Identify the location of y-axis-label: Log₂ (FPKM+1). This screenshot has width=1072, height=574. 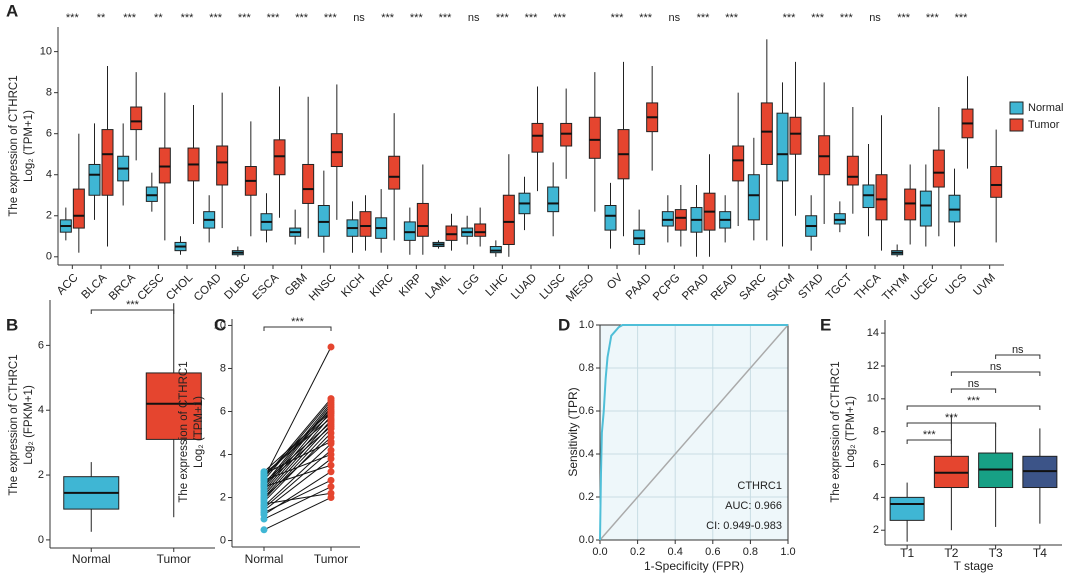
(29, 425).